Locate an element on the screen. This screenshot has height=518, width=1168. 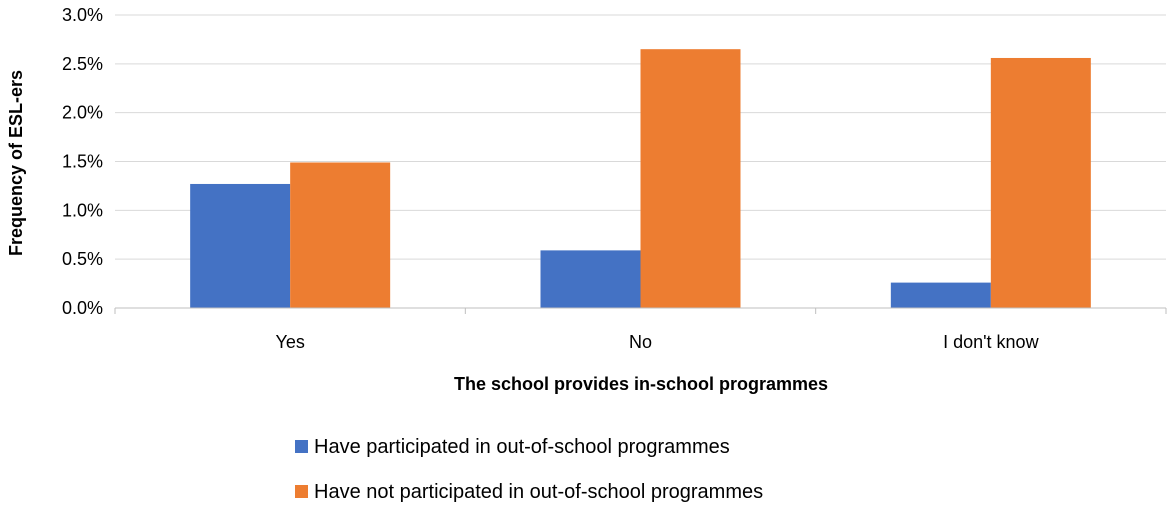
y-tick-label: 1.0% is located at coordinates (82, 210).